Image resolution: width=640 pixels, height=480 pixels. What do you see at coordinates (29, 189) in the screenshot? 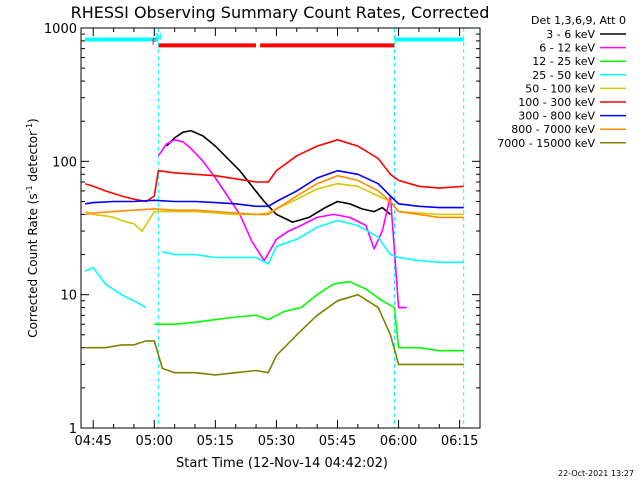
I see `y-axis-label-sup-1: -1` at bounding box center [29, 189].